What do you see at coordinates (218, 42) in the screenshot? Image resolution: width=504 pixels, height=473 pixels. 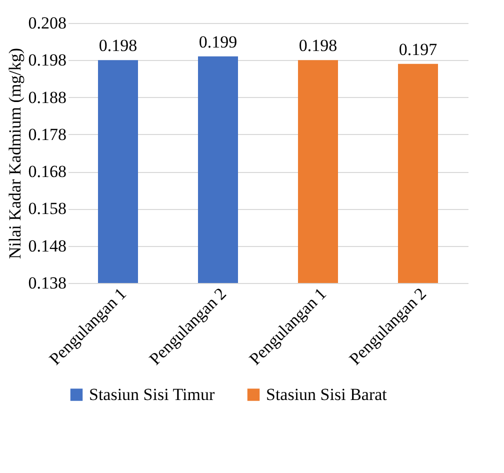 I see `data-label: 0.199` at bounding box center [218, 42].